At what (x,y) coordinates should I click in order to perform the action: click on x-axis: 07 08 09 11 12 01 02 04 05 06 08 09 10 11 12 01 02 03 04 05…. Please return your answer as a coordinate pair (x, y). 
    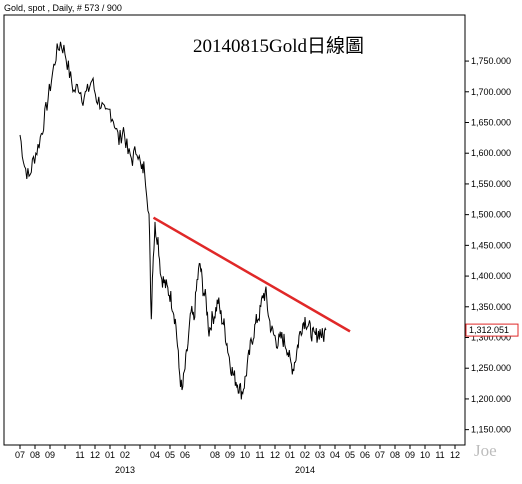
    Looking at the image, I should click on (237, 460).